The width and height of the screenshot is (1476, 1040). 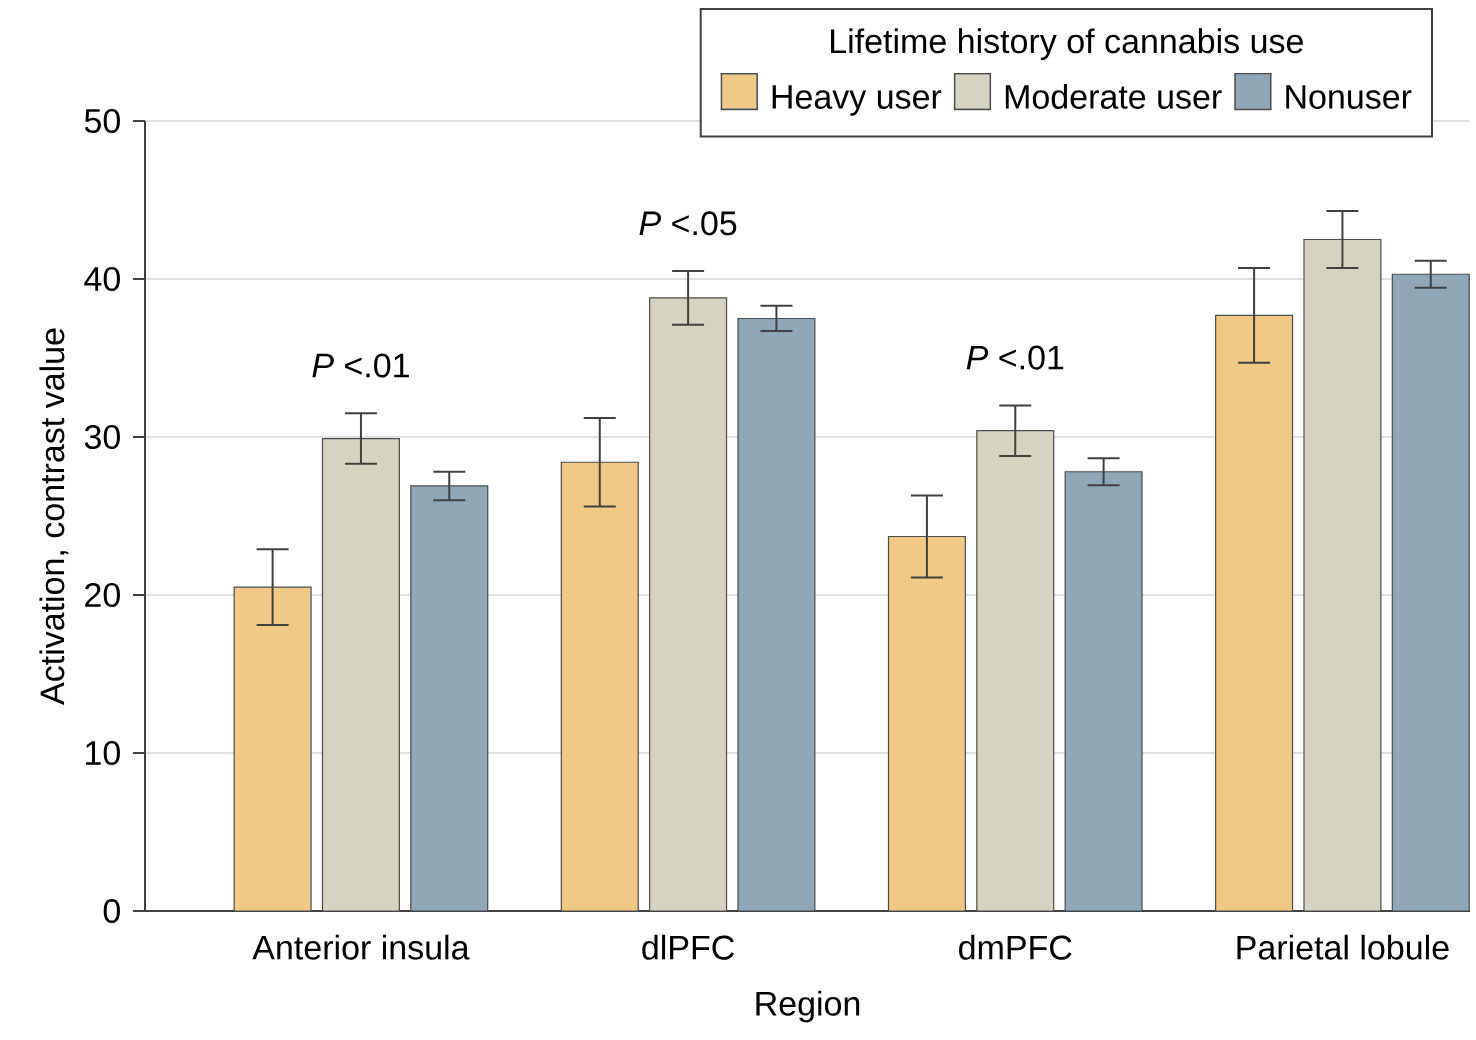 What do you see at coordinates (111, 911) in the screenshot?
I see `y-tick-label: 0` at bounding box center [111, 911].